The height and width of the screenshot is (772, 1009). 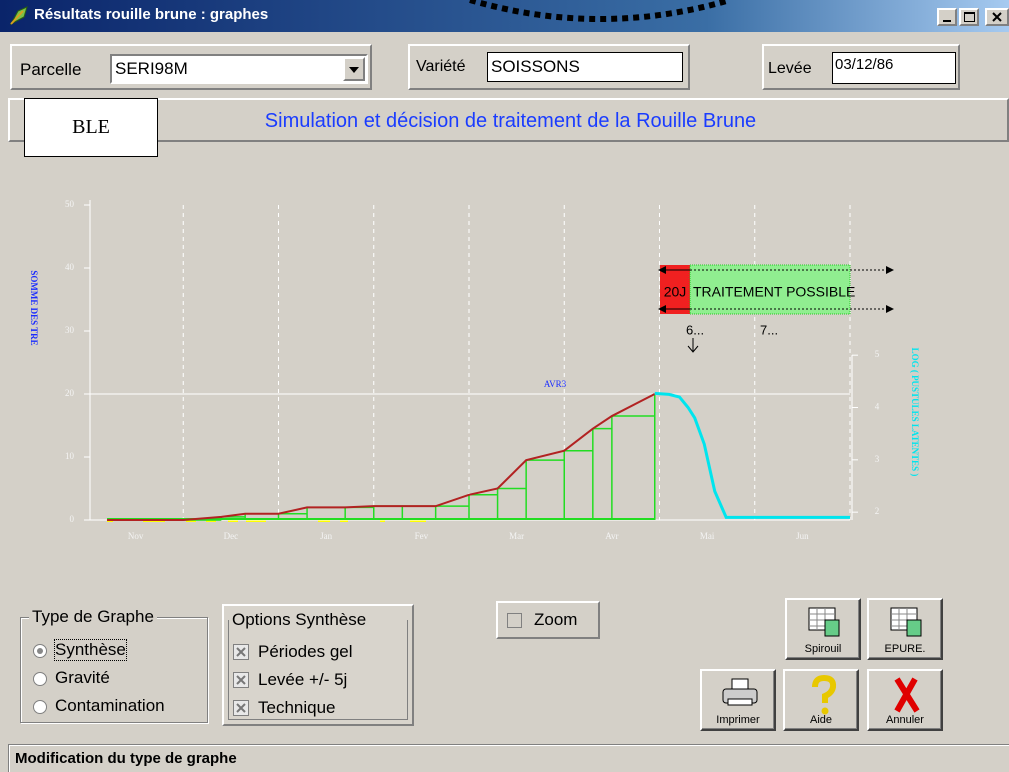 I want to click on button-label: Imprimer, so click(x=738, y=720).